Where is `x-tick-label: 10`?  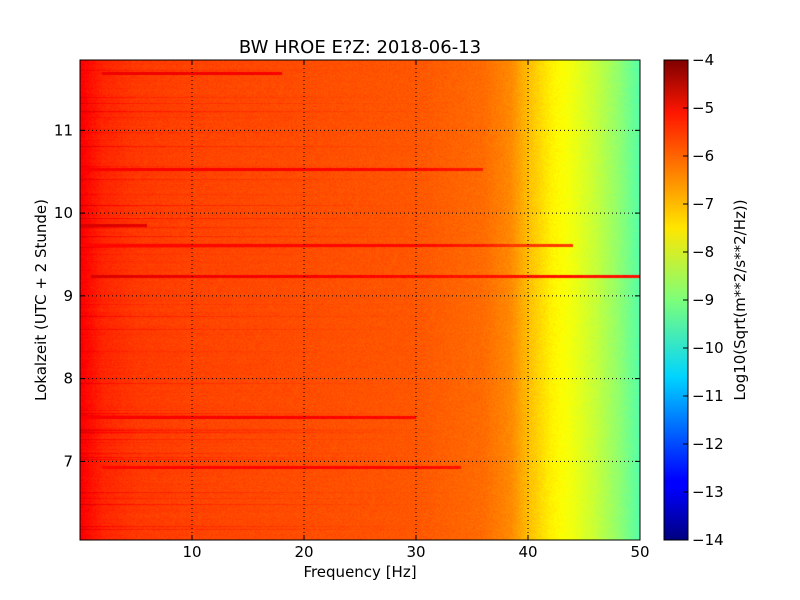 x-tick-label: 10 is located at coordinates (191, 552).